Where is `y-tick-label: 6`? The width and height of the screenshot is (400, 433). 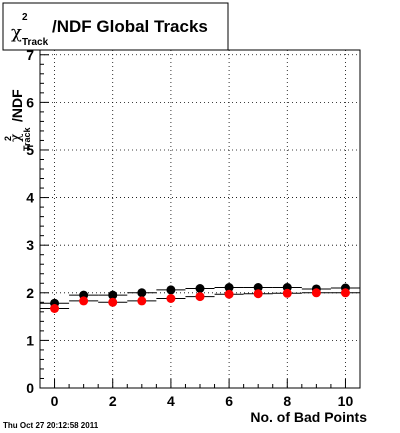 y-tick-label: 6 is located at coordinates (30, 102).